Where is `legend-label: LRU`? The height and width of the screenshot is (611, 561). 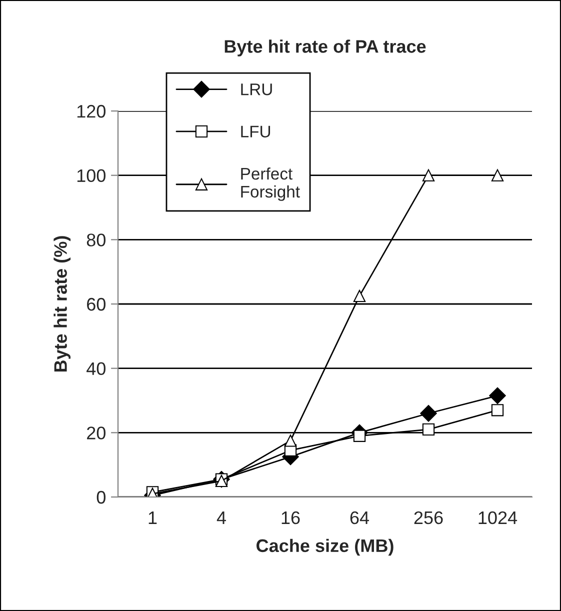 legend-label: LRU is located at coordinates (256, 90).